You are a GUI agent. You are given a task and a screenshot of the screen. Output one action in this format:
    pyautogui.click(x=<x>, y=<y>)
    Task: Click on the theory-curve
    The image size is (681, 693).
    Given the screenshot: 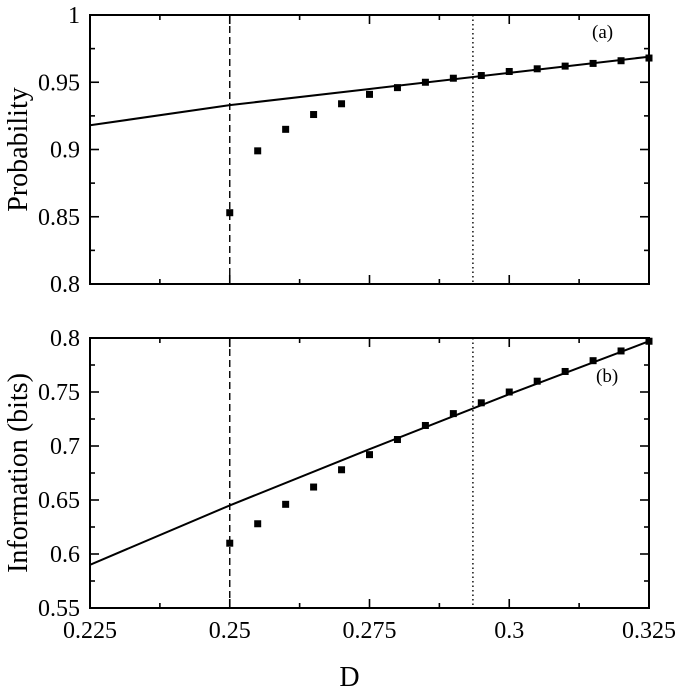 What is the action you would take?
    pyautogui.click(x=369, y=91)
    